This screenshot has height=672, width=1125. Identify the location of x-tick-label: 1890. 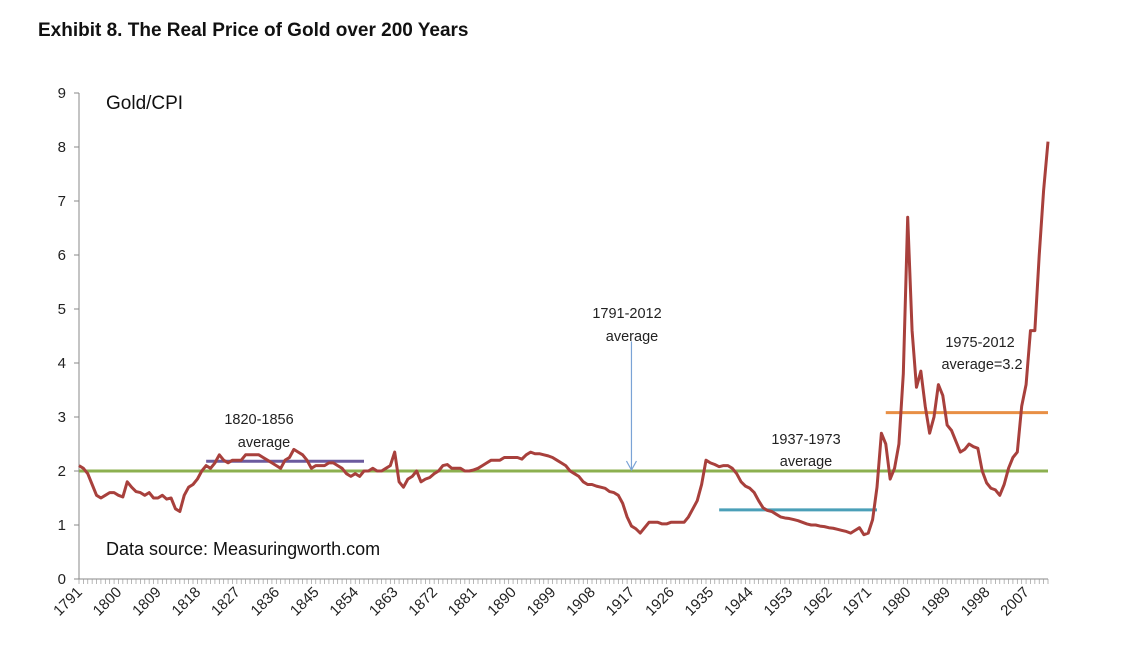
(502, 602).